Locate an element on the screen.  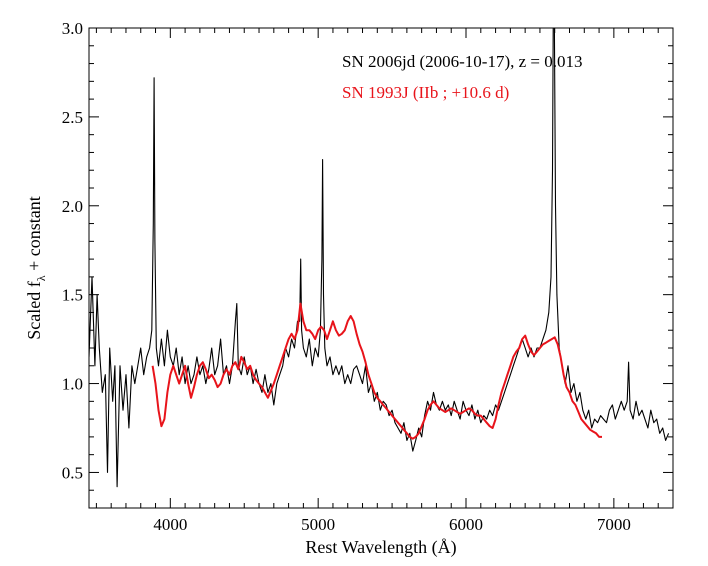
x-axis-label: Rest Wavelength (Å) is located at coordinates (380, 547).